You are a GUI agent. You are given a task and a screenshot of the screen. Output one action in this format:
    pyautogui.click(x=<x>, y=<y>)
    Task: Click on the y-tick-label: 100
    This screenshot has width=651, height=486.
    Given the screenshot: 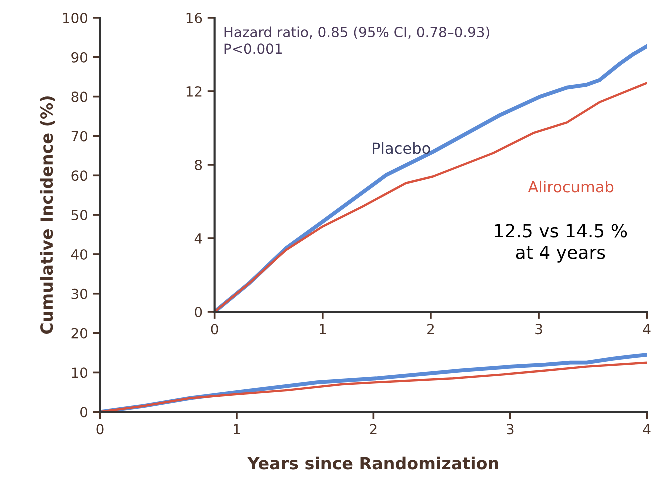 What is the action you would take?
    pyautogui.click(x=75, y=18)
    